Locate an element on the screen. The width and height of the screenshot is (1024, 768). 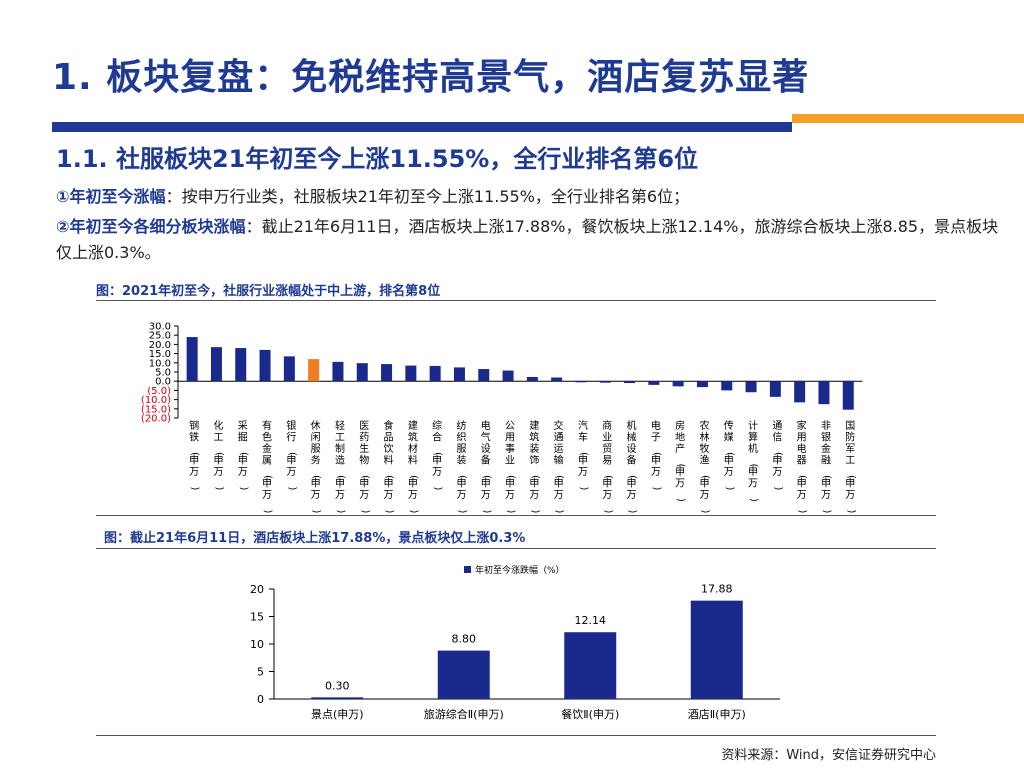
x-tick-label: 国防军工(申万) is located at coordinates (850, 466).